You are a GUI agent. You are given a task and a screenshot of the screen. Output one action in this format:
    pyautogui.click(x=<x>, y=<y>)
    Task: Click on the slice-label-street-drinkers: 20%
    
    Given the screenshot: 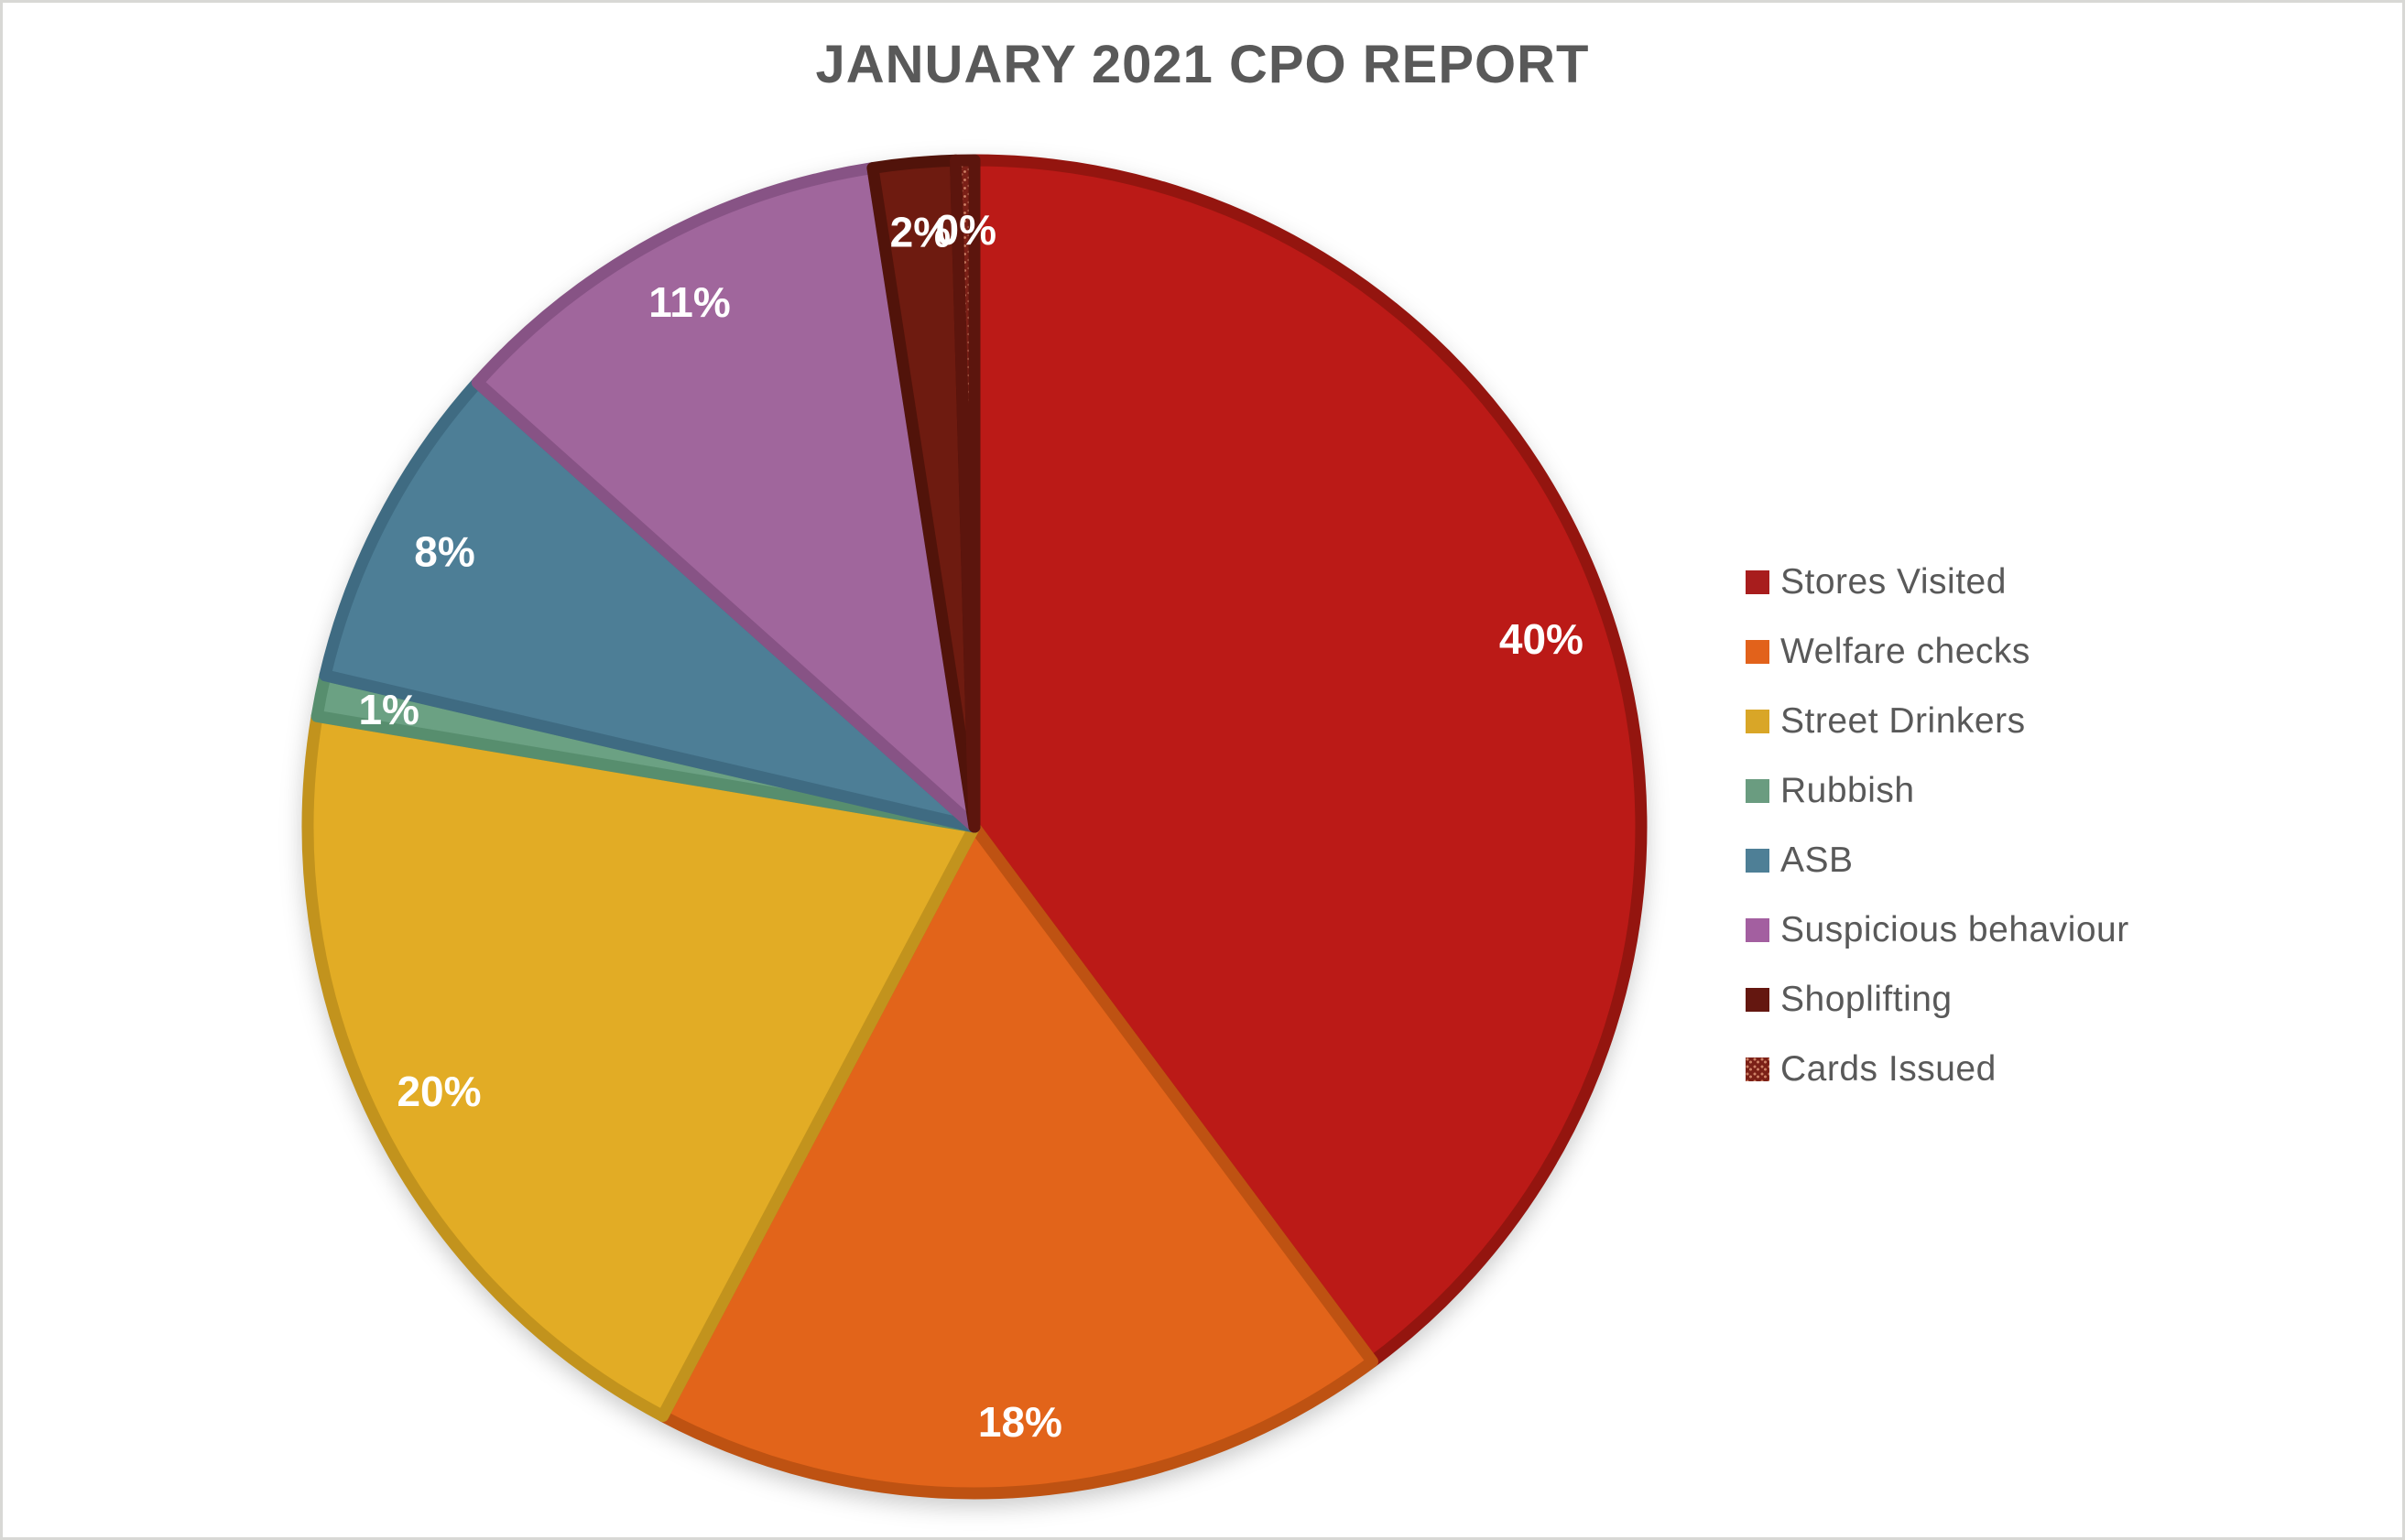 What is the action you would take?
    pyautogui.click(x=439, y=1091)
    